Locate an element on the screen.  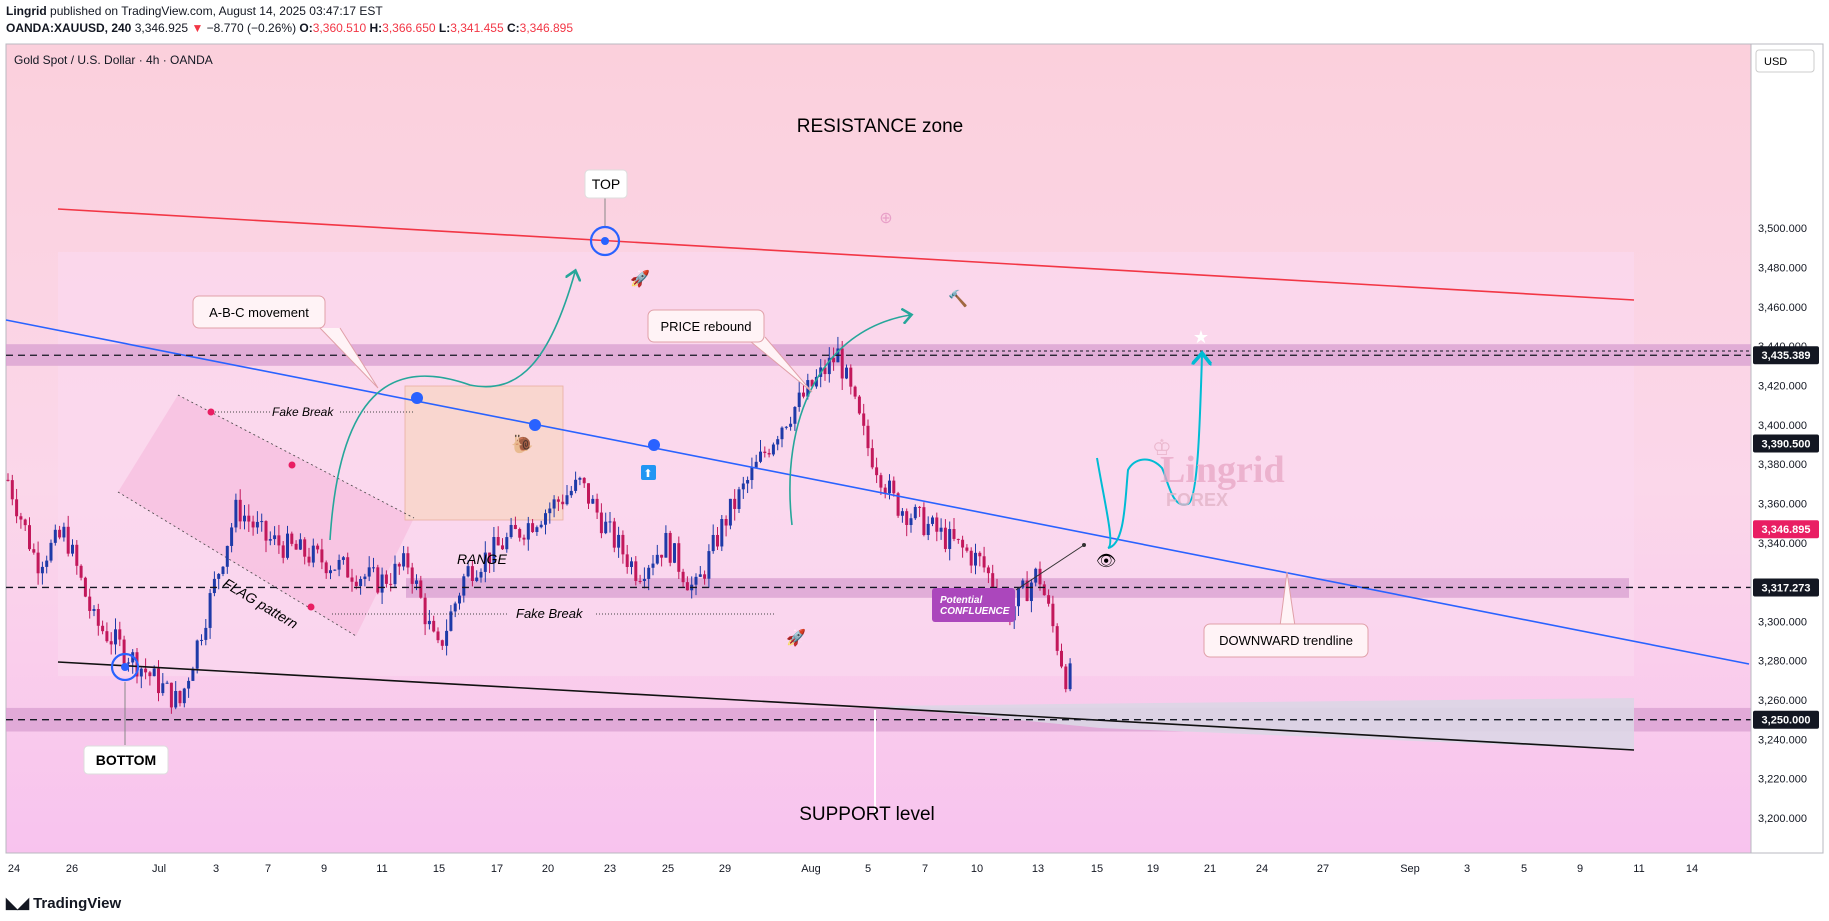
x-tick-label: 29 is located at coordinates (725, 869).